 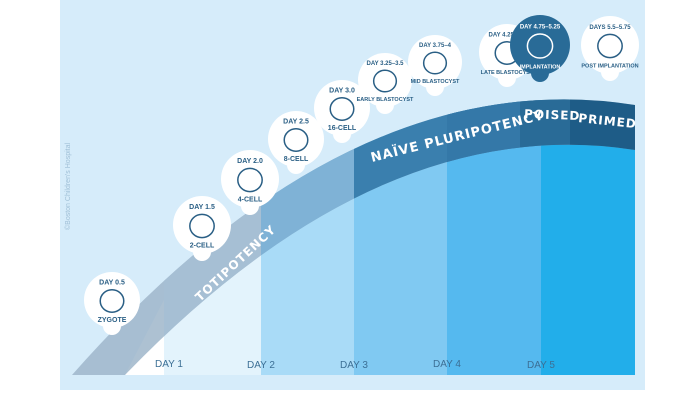 I want to click on stage-bubble: DAY 4.75–5.25 IMPLANTATION, so click(x=540, y=48).